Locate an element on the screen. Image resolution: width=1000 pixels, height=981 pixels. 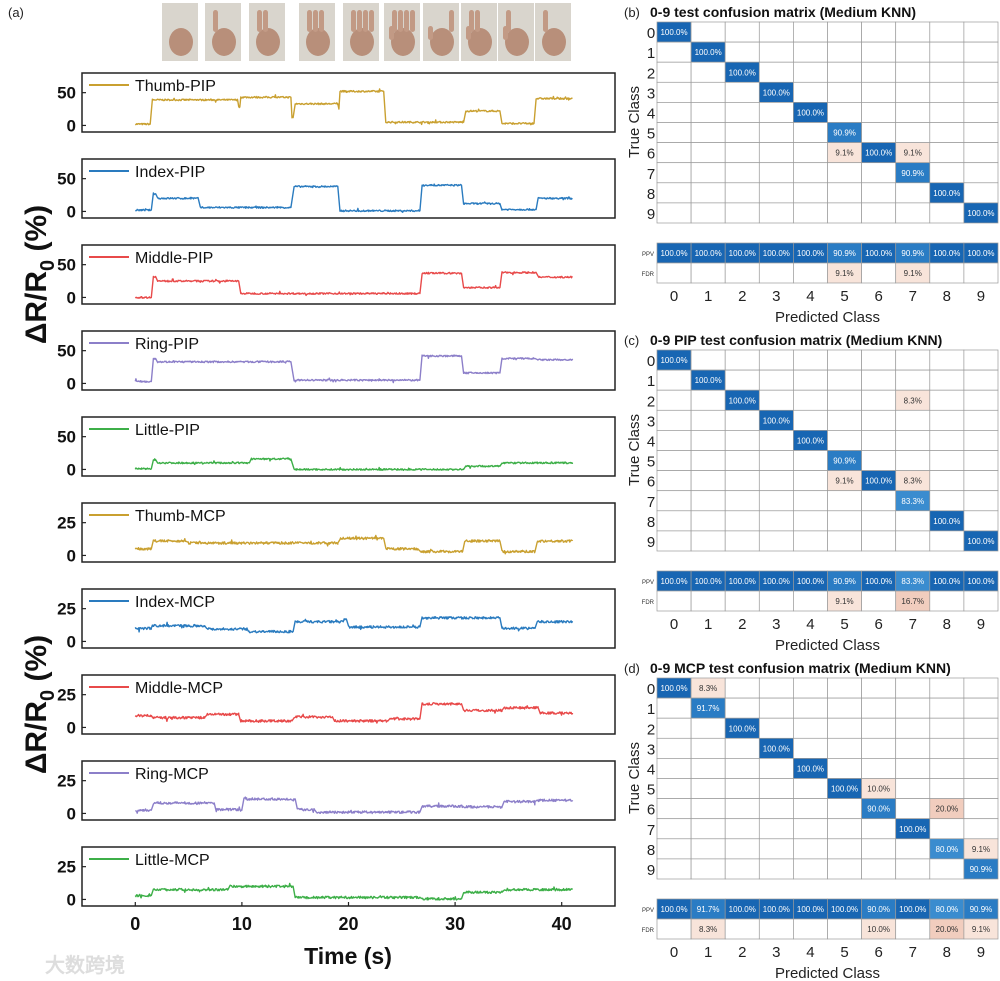
x-axis-label: Time (s) is located at coordinates (348, 956).